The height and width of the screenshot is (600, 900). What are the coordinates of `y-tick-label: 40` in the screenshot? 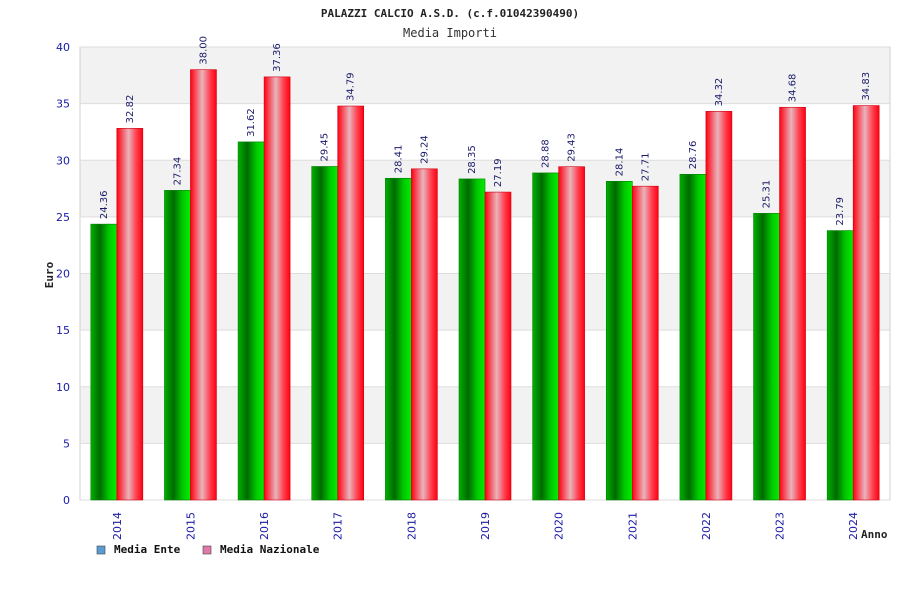 It's located at (63, 47).